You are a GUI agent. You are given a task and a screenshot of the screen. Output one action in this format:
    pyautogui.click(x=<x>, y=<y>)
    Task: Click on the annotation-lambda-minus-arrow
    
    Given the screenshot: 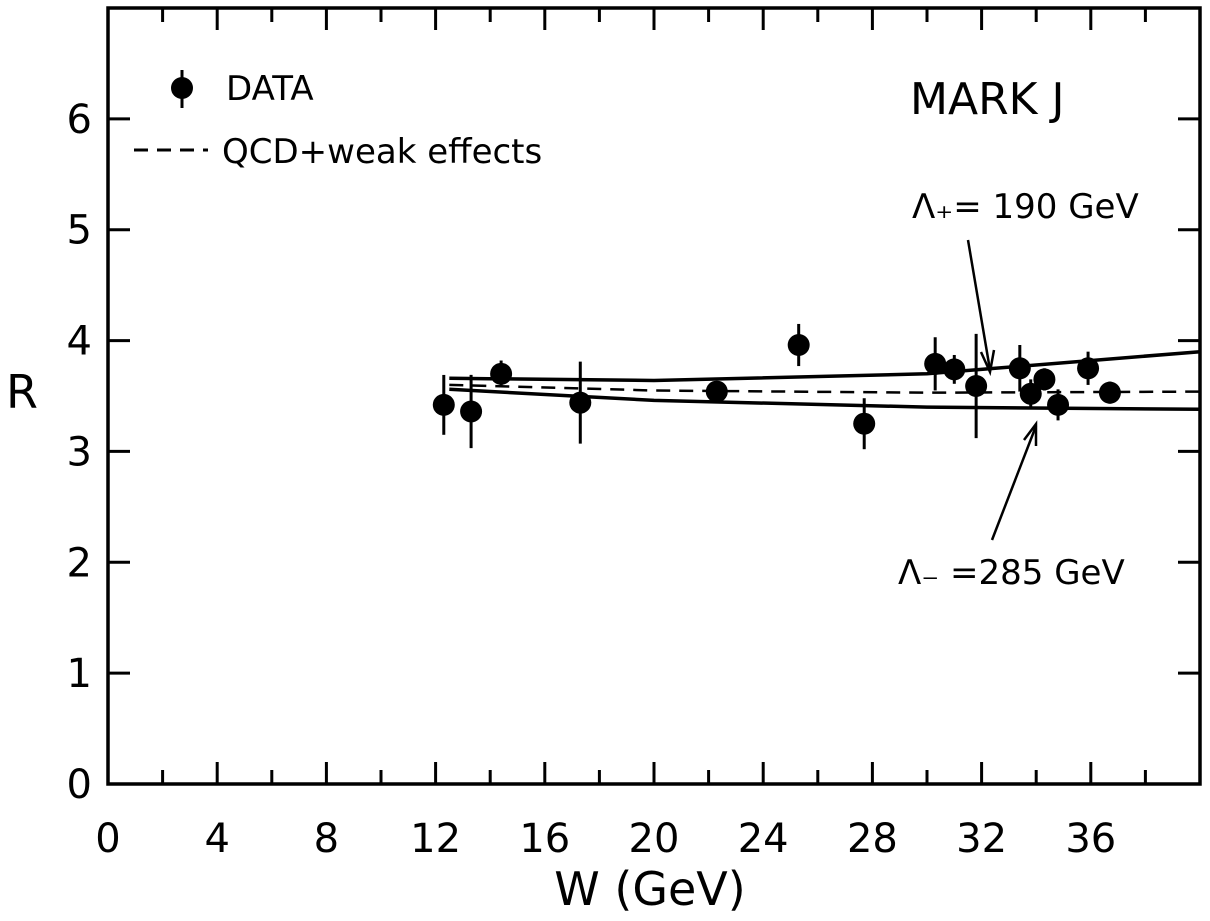 What is the action you would take?
    pyautogui.click(x=1014, y=483)
    